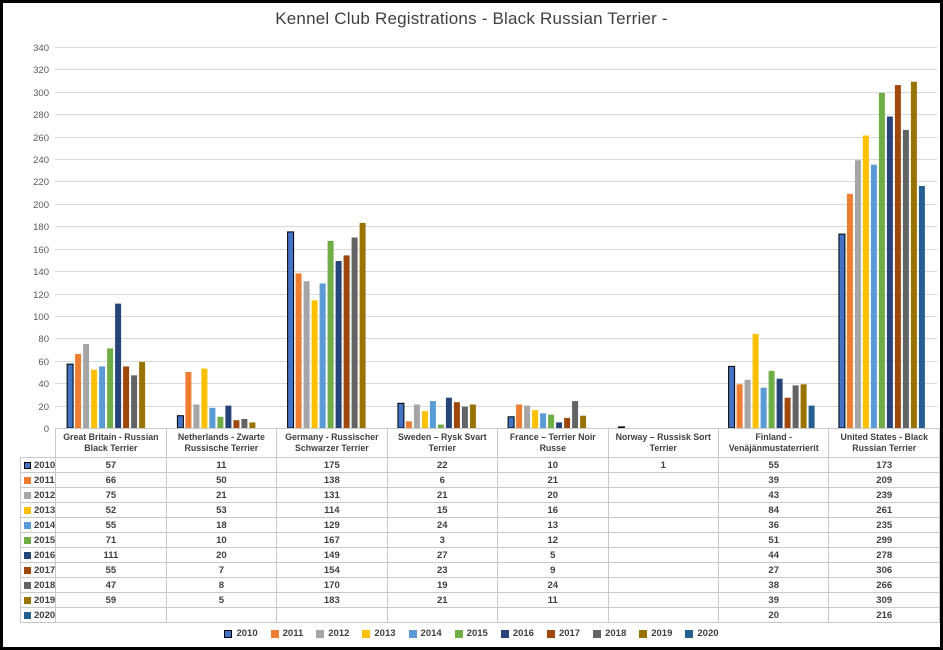 The height and width of the screenshot is (650, 943). What do you see at coordinates (43, 339) in the screenshot?
I see `y-axis-tick-label: 80` at bounding box center [43, 339].